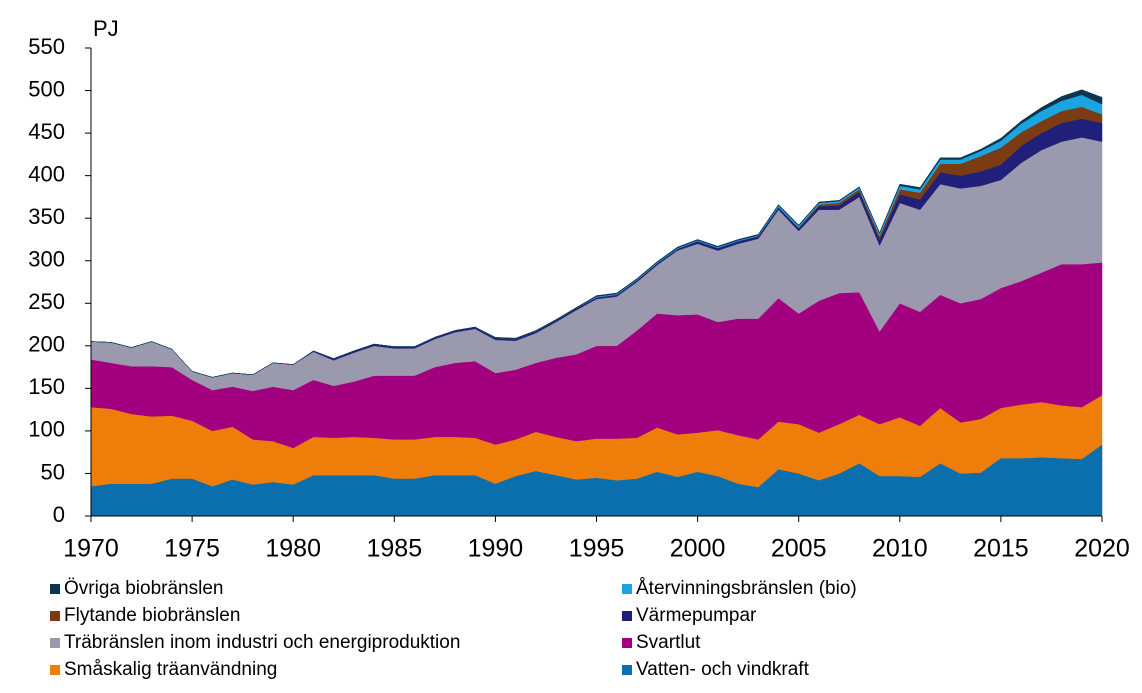  I want to click on legend-label: Flytande biobränslen, so click(152, 615).